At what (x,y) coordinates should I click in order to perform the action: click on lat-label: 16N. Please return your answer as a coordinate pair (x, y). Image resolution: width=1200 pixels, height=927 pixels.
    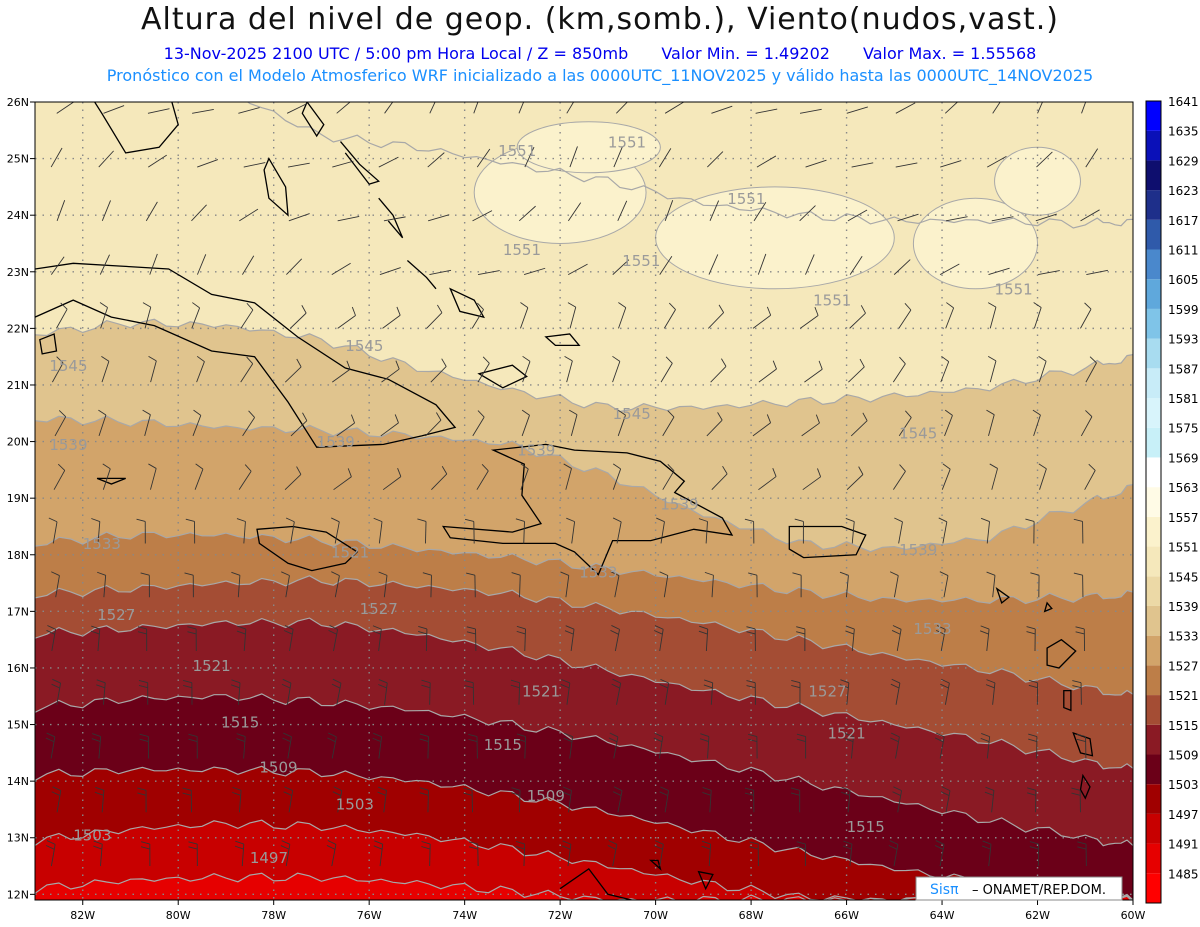
    Looking at the image, I should click on (18, 668).